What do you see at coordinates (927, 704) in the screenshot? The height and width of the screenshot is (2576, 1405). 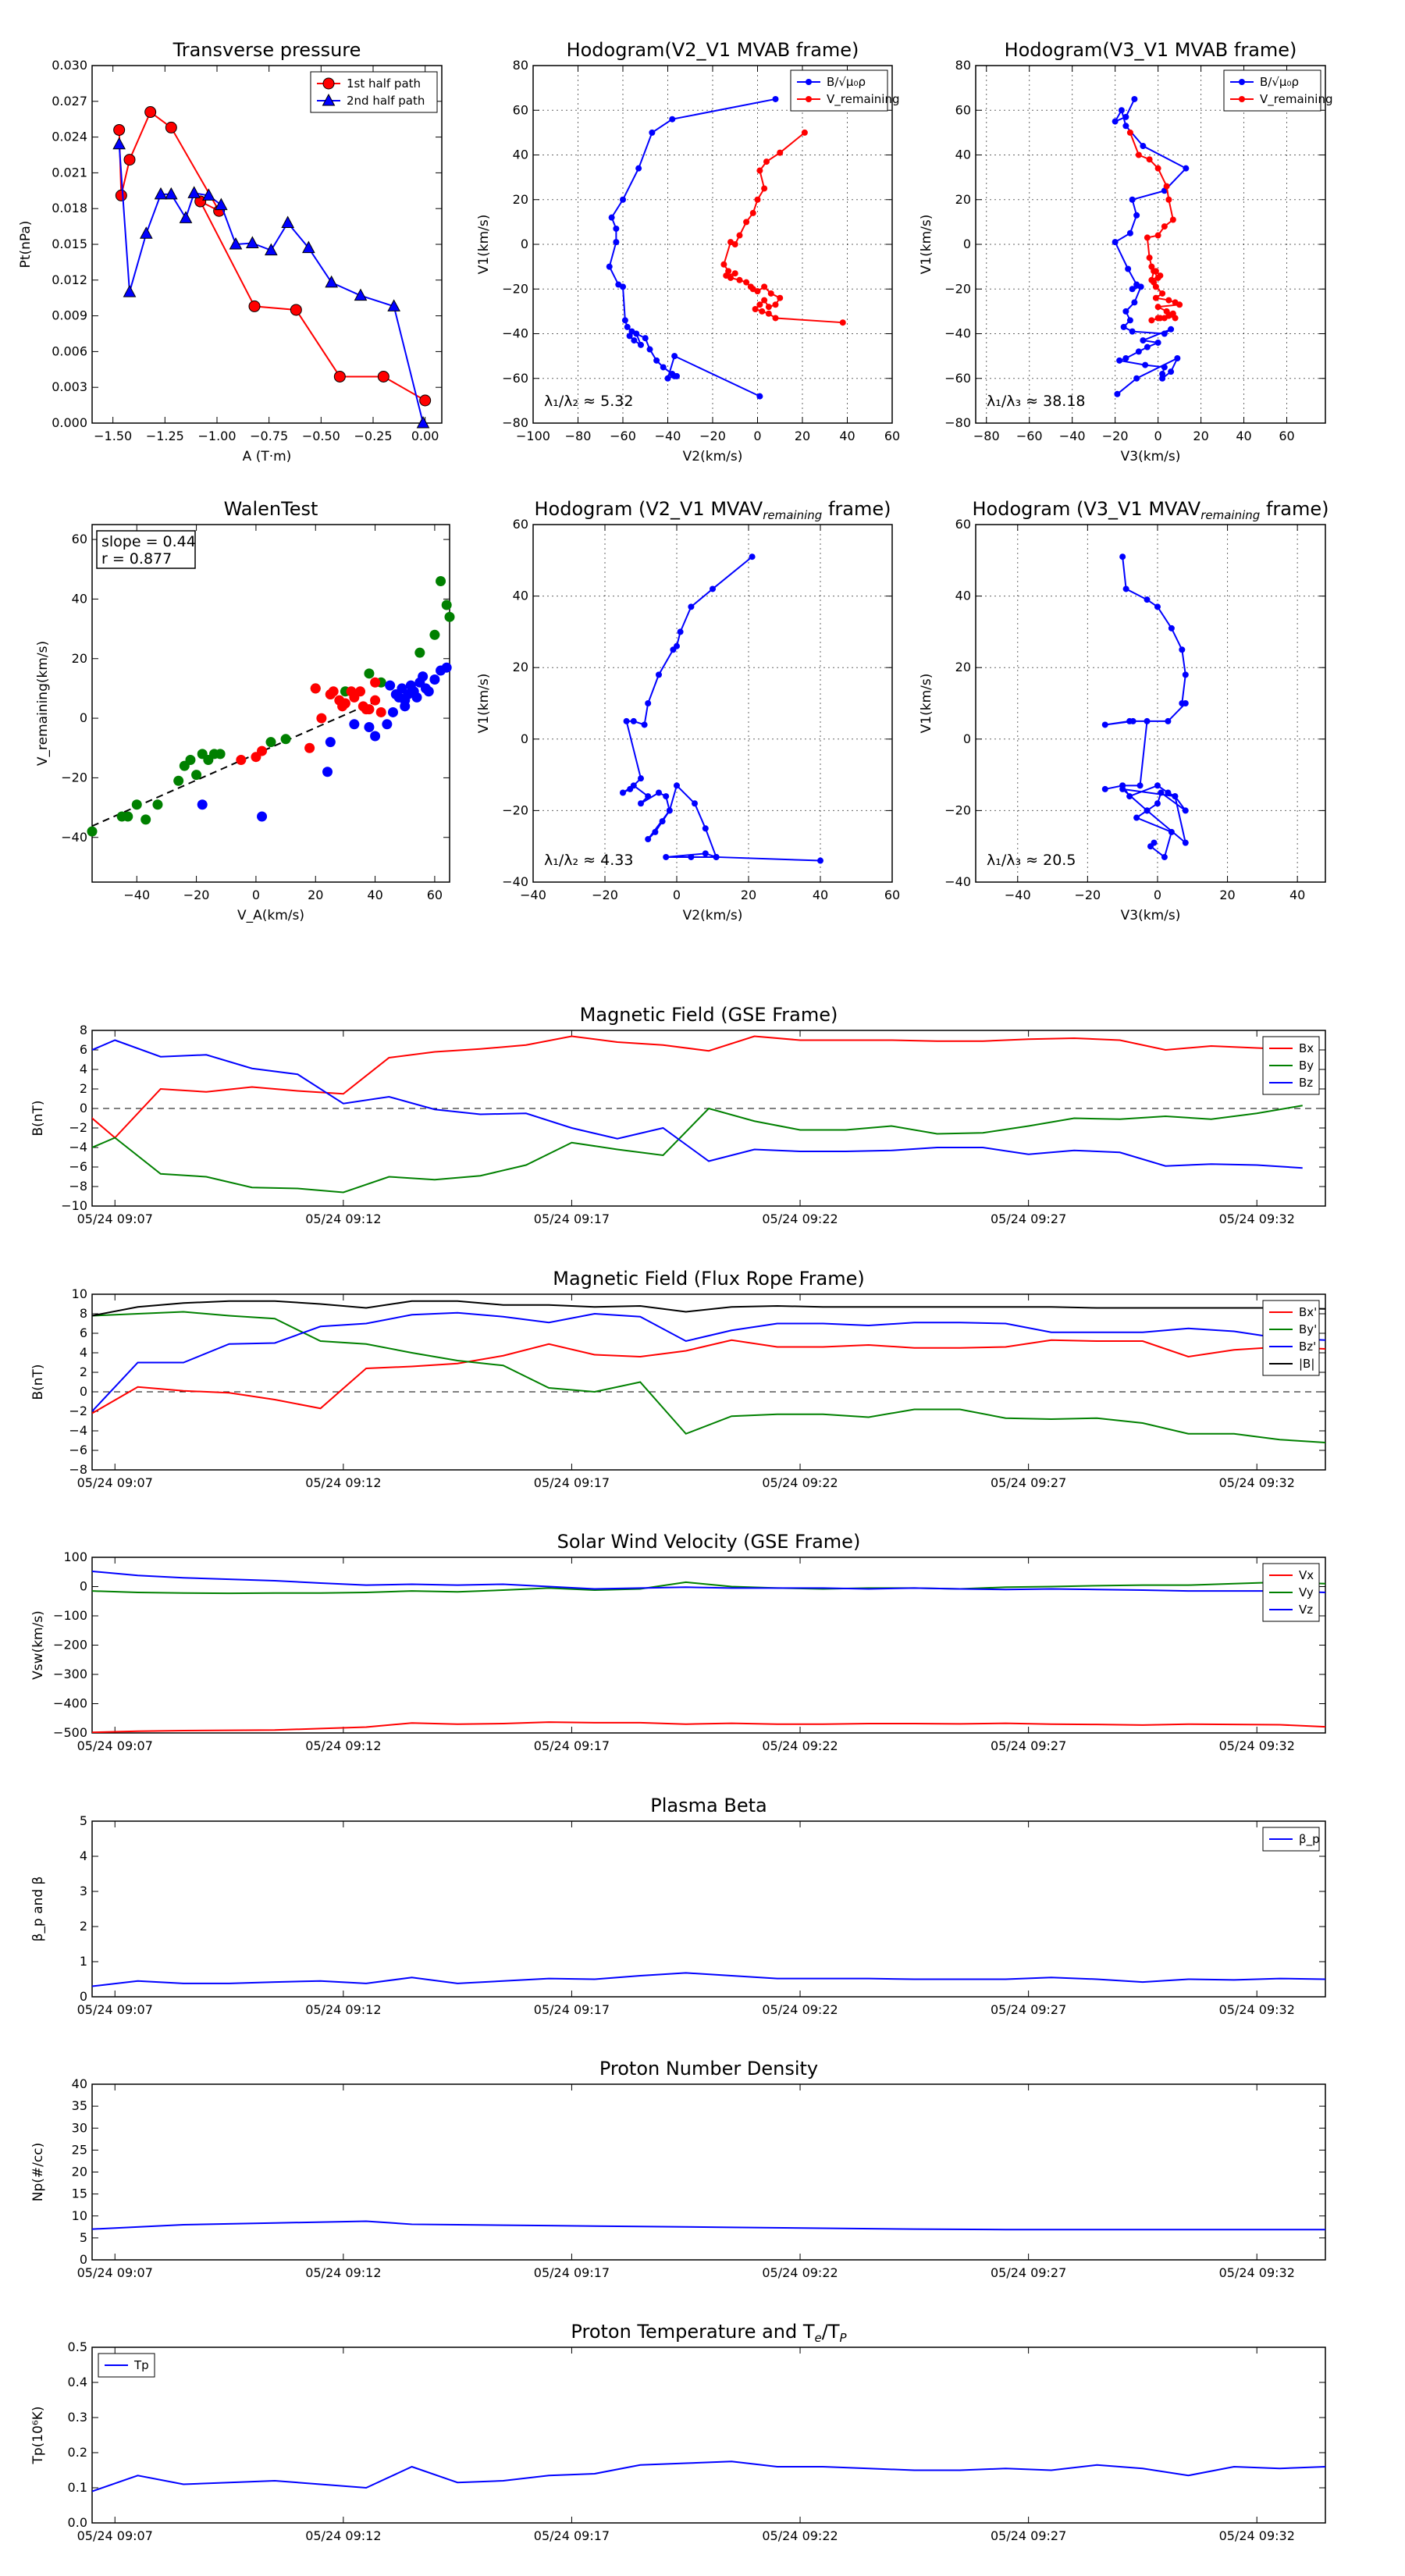 I see `y-axis-label: V1(km/s)` at bounding box center [927, 704].